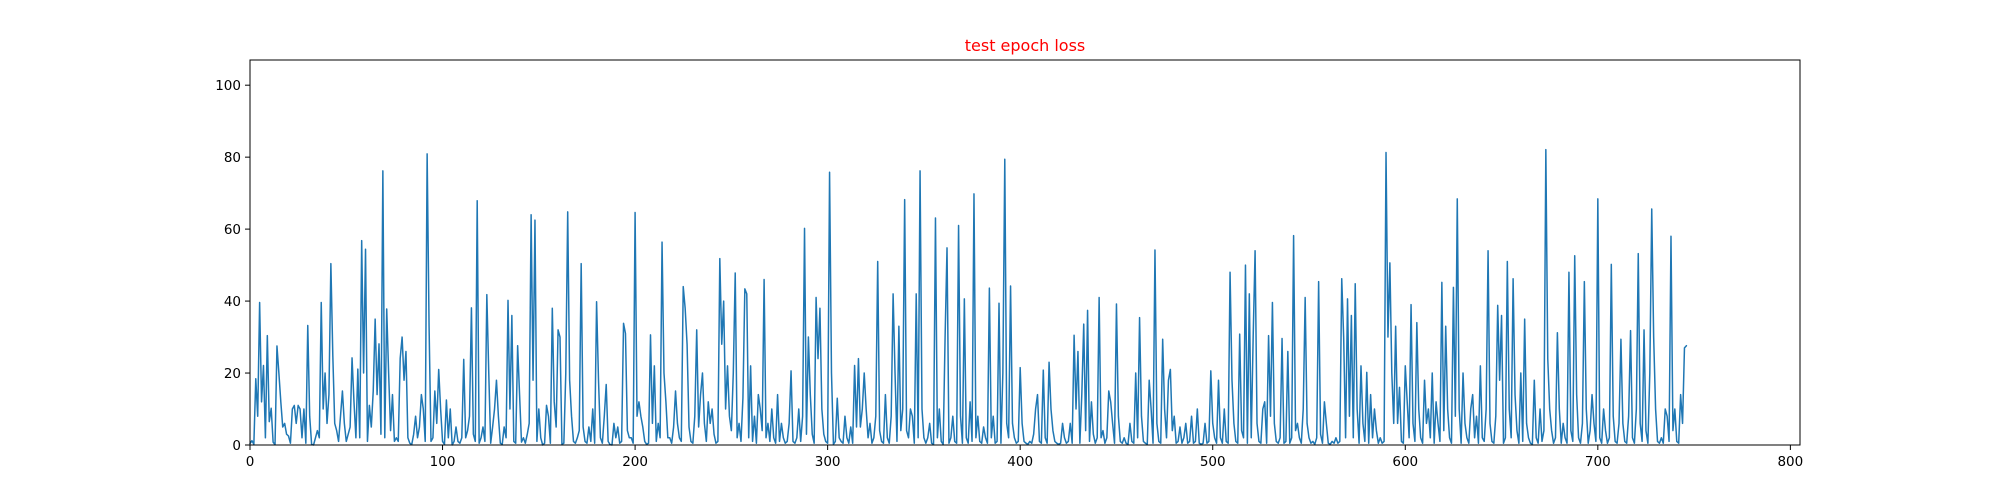  I want to click on x-tick-label: 500, so click(1213, 462).